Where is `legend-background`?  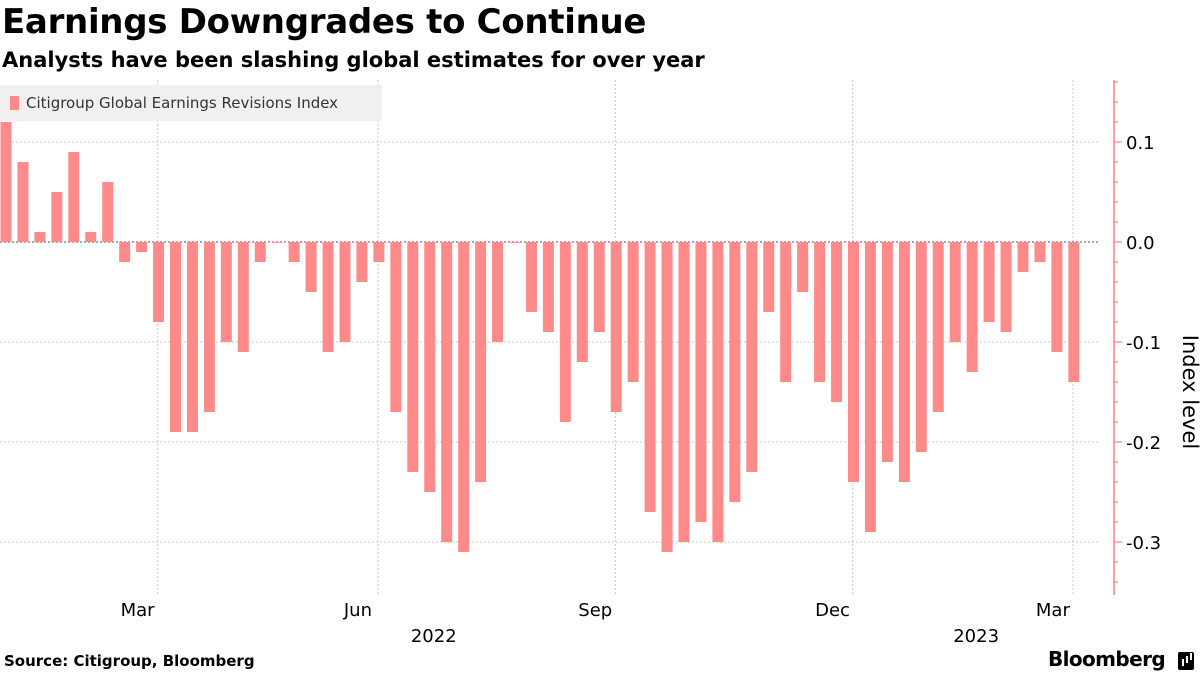
legend-background is located at coordinates (191, 103).